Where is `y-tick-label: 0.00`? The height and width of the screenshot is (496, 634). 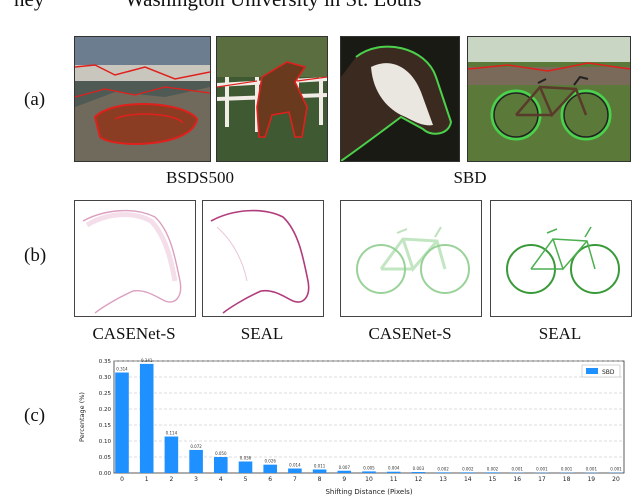
y-tick-label: 0.00 is located at coordinates (105, 474).